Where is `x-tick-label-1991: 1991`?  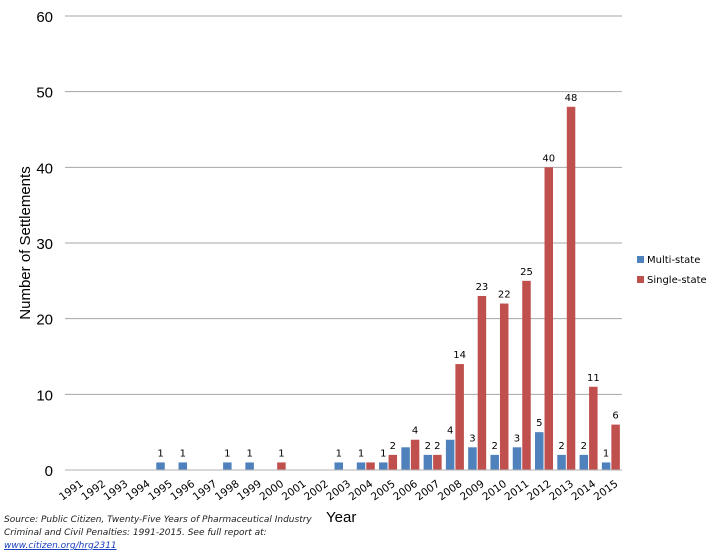 x-tick-label-1991: 1991 is located at coordinates (71, 490).